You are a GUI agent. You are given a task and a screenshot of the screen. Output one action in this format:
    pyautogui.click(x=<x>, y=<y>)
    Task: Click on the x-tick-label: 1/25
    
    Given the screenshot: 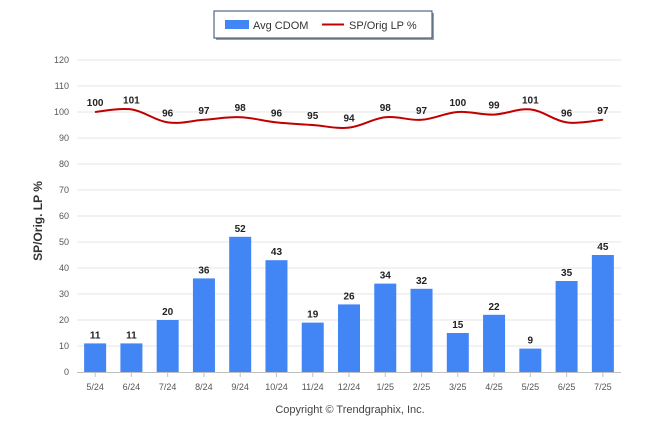 What is the action you would take?
    pyautogui.click(x=386, y=387)
    